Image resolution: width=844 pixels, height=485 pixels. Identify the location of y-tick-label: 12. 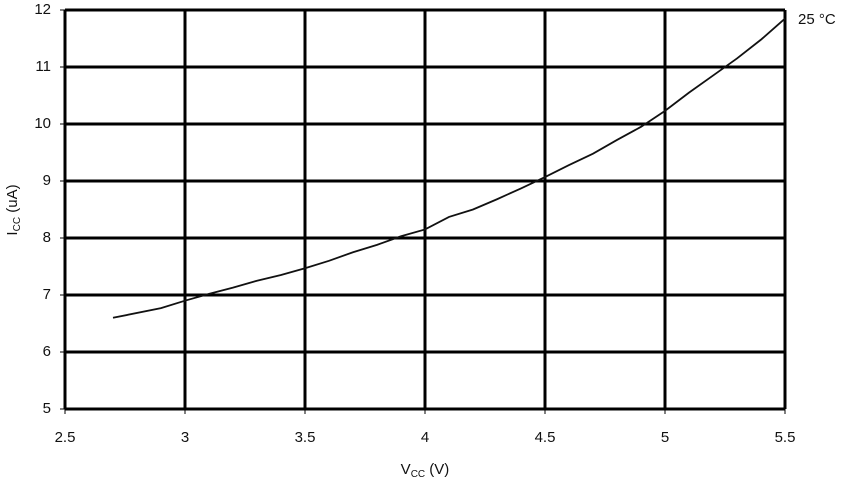
(42, 9).